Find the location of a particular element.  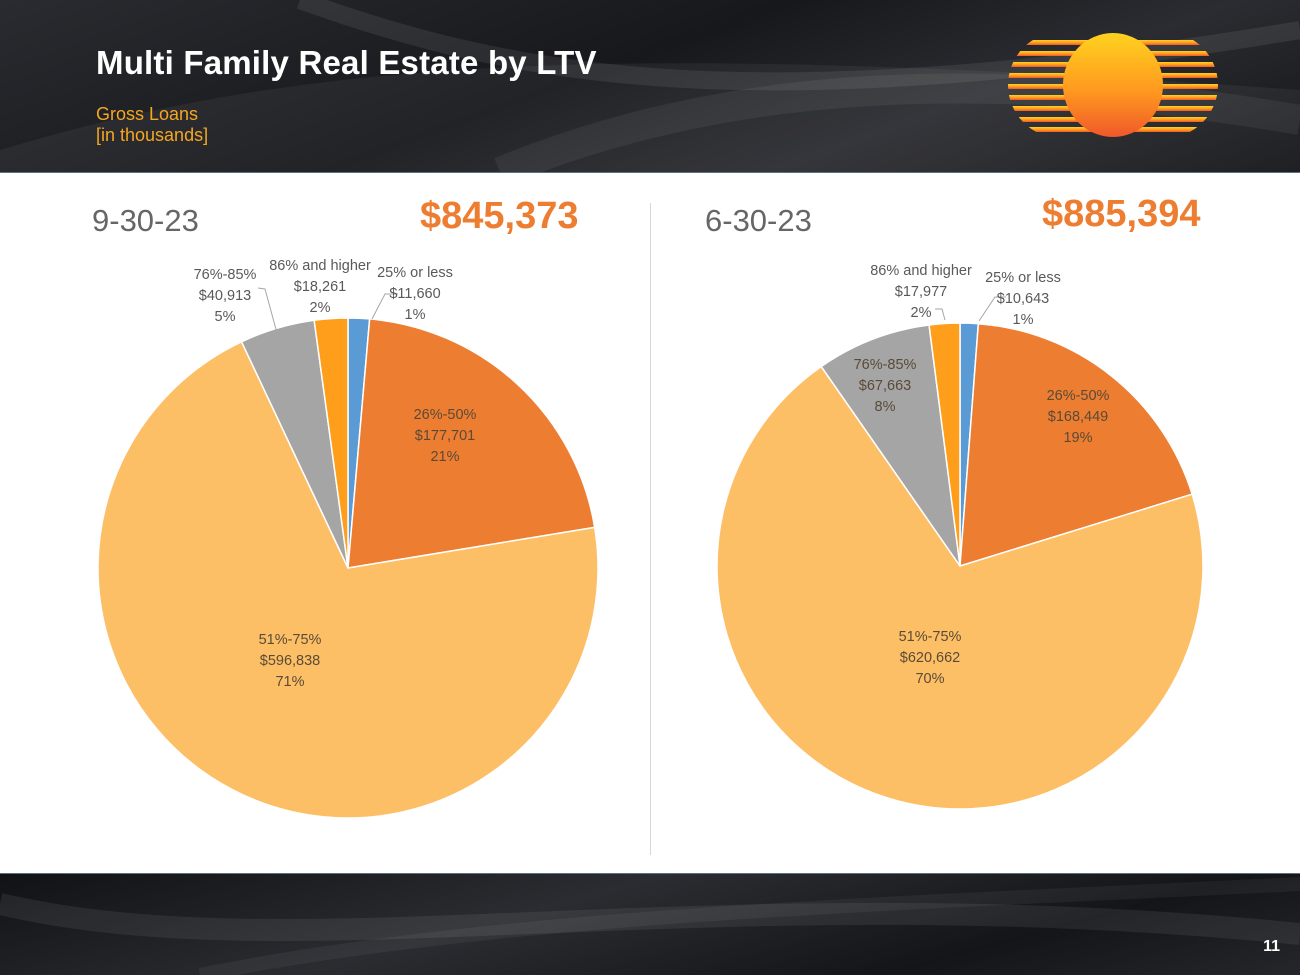

chart-2-leader-86plus is located at coordinates (940, 314).